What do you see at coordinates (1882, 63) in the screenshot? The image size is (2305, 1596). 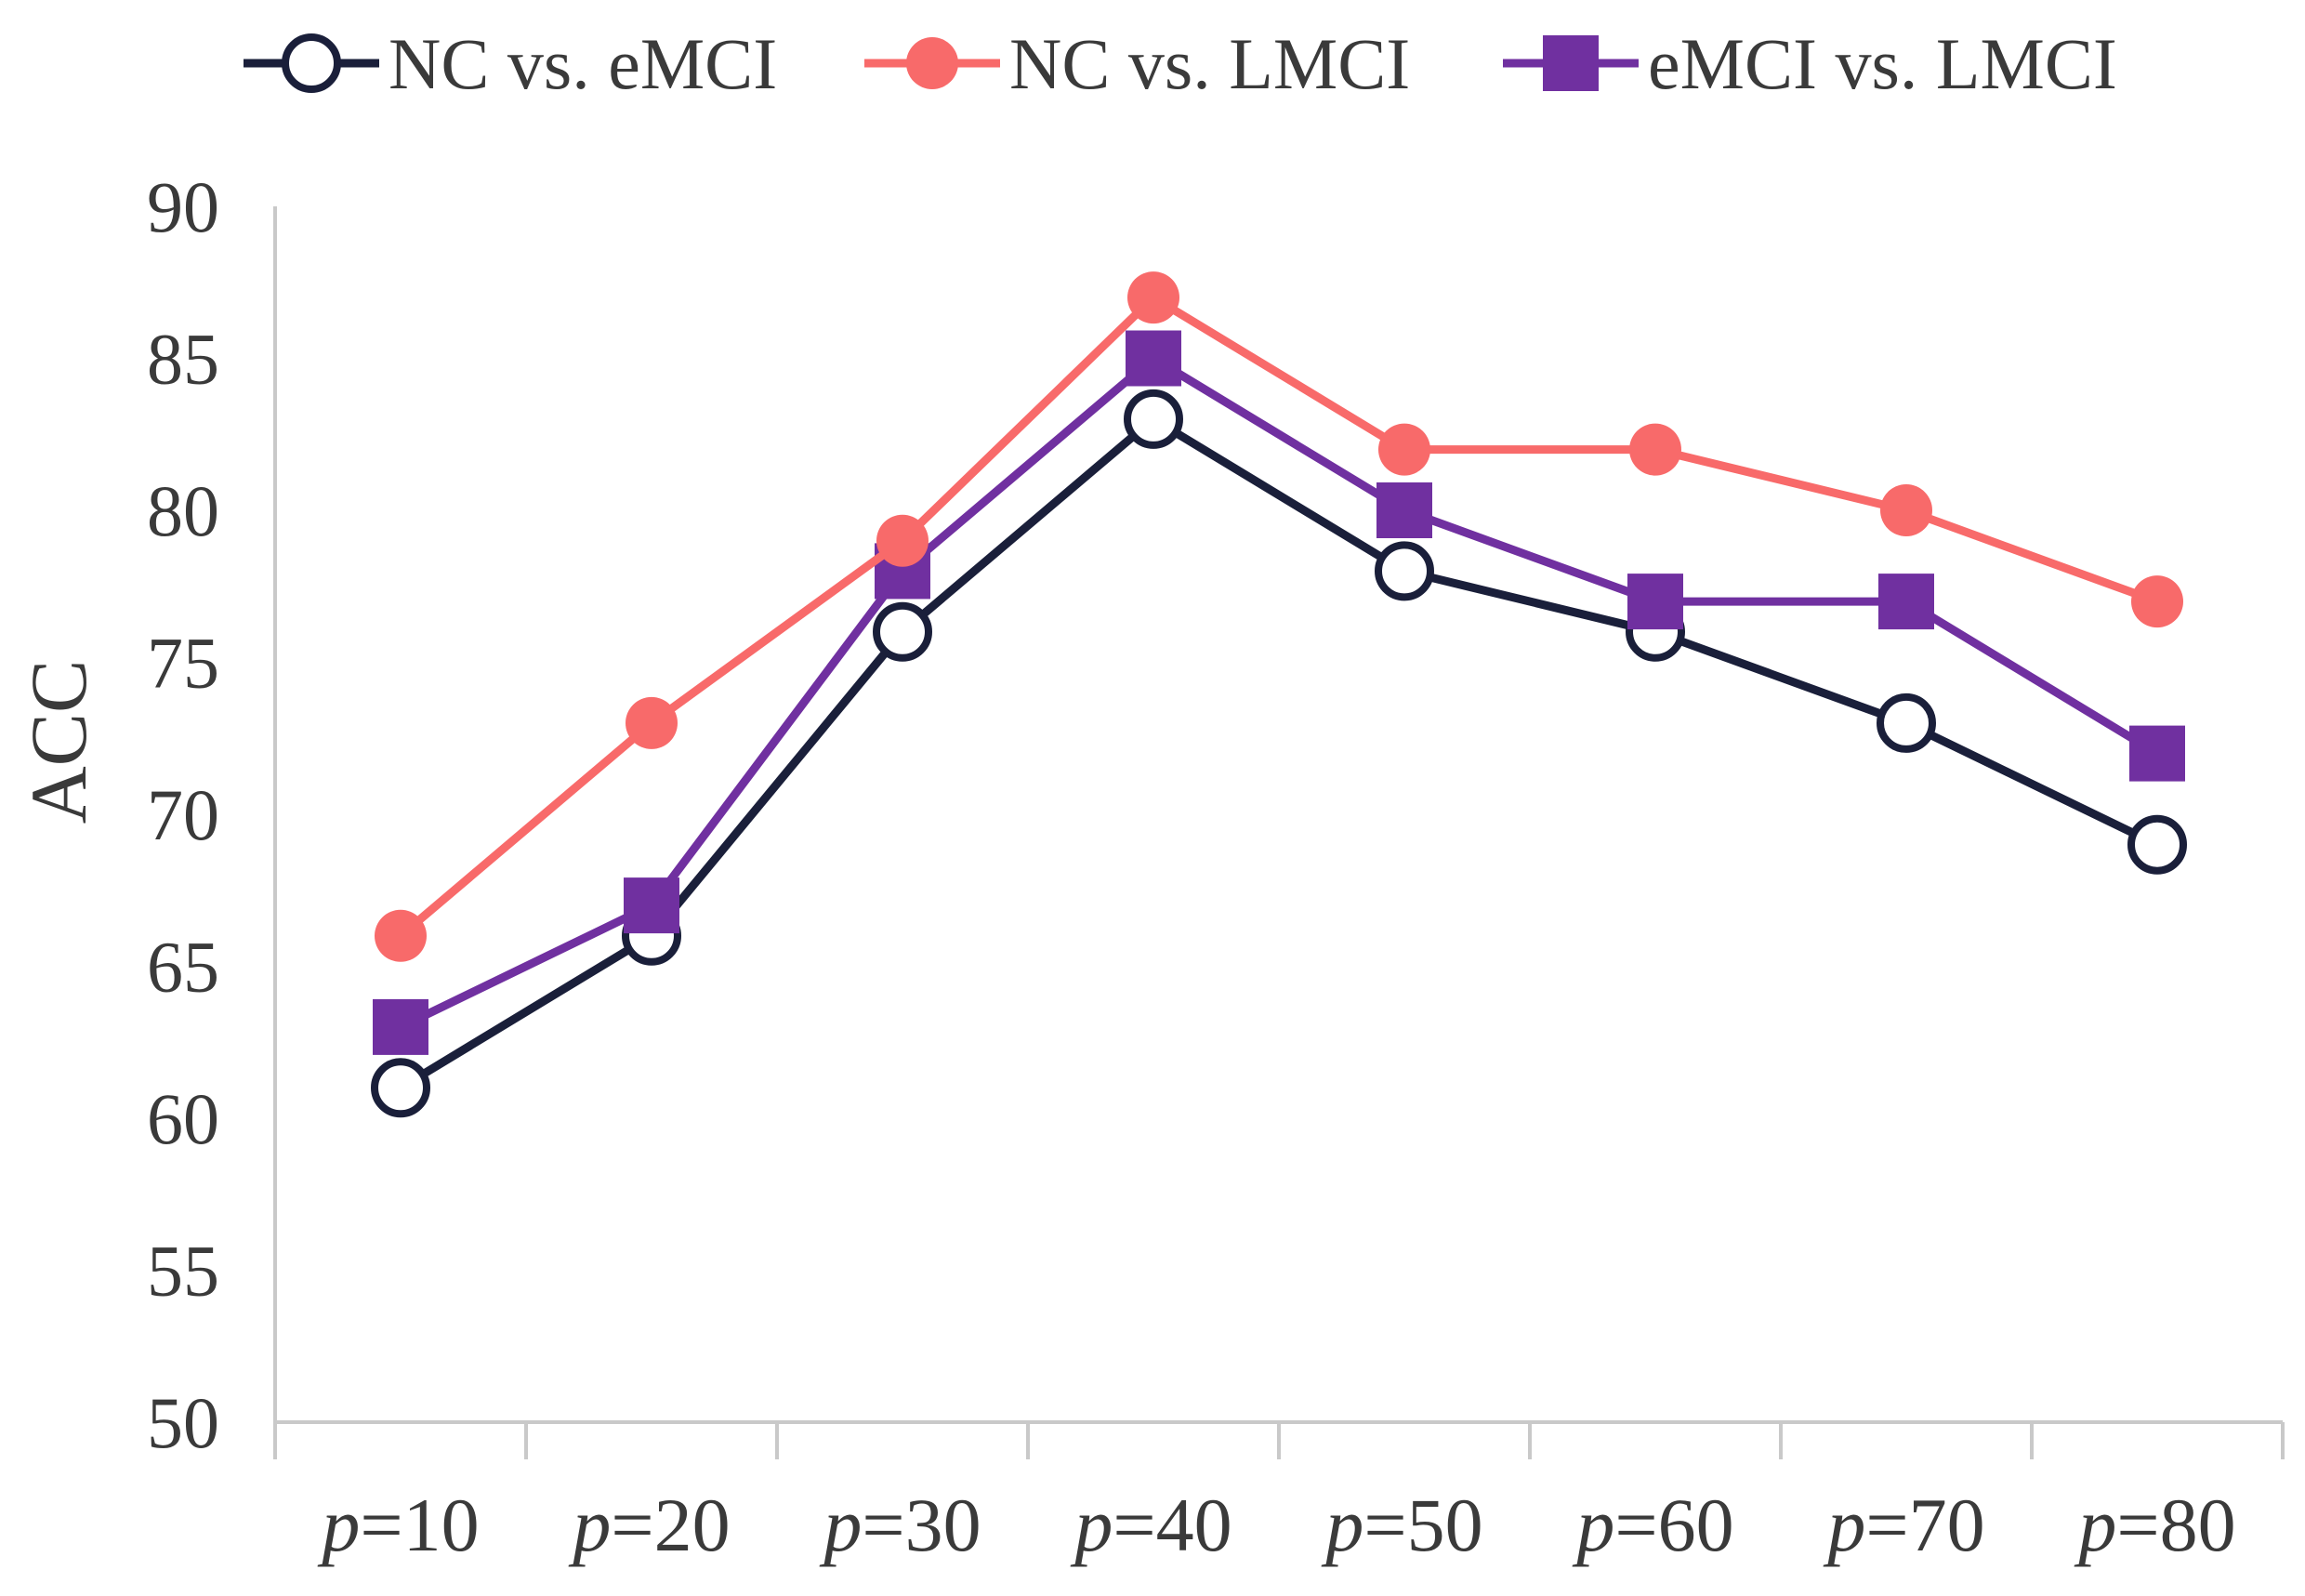 I see `legend-label: eMCI vs. LMCI` at bounding box center [1882, 63].